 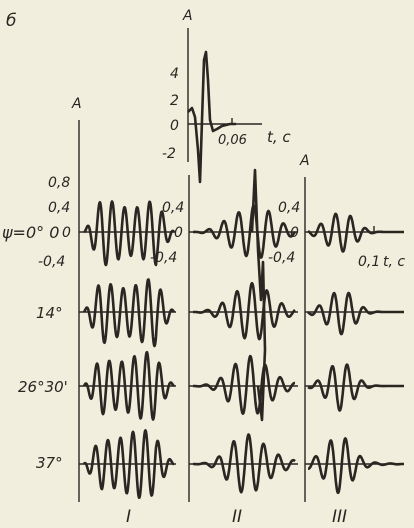 I want to click on column-III-label: III, so click(x=339, y=517).